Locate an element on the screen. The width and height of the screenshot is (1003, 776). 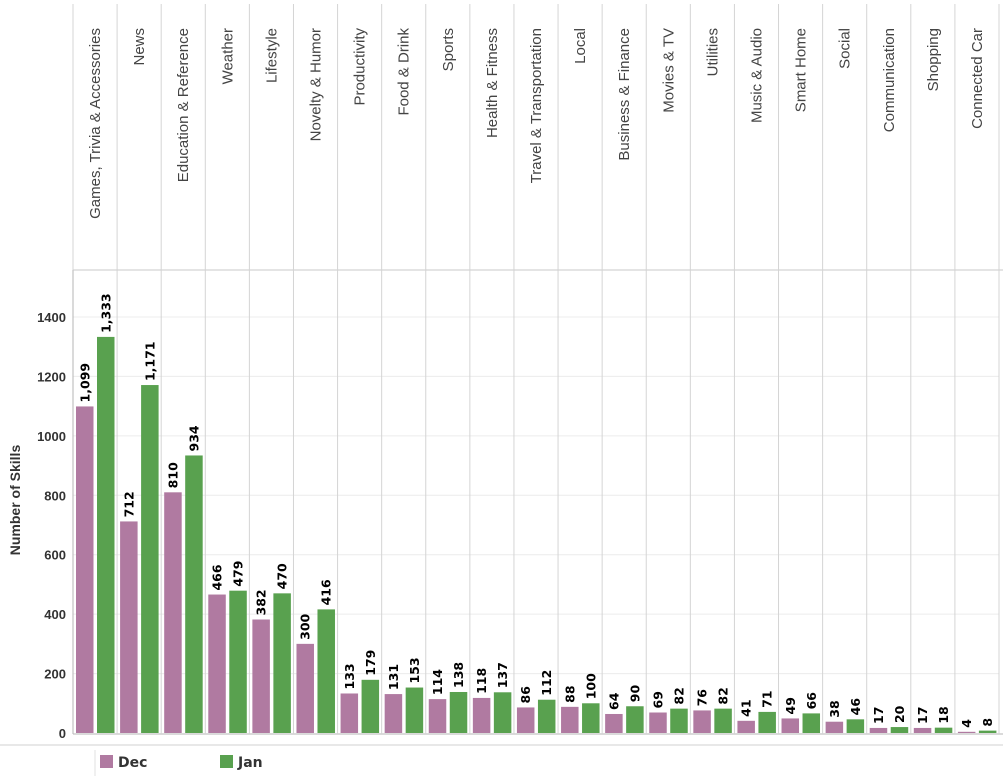
legend-label-jan: Jan is located at coordinates (250, 763).